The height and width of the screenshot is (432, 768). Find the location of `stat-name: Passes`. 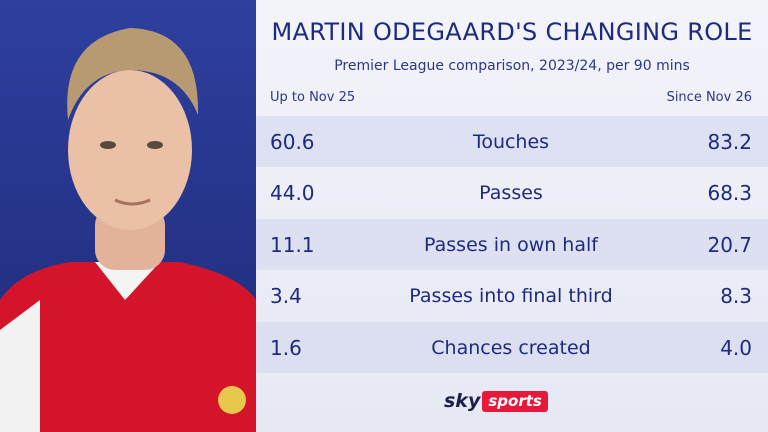

stat-name: Passes is located at coordinates (511, 193).